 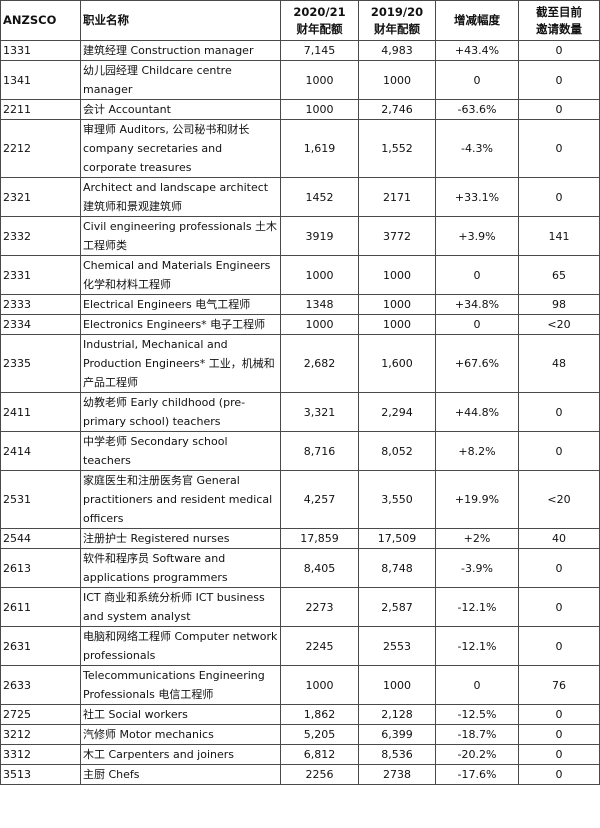 What do you see at coordinates (477, 734) in the screenshot?
I see `cell-change: -18.7%` at bounding box center [477, 734].